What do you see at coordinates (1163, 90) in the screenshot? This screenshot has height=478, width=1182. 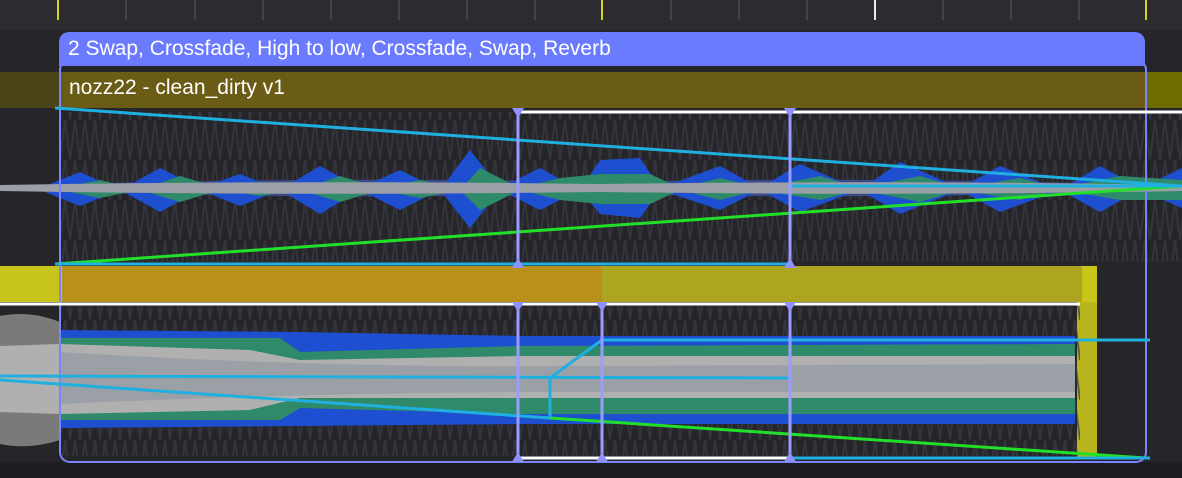 I see `track1-band-right` at bounding box center [1163, 90].